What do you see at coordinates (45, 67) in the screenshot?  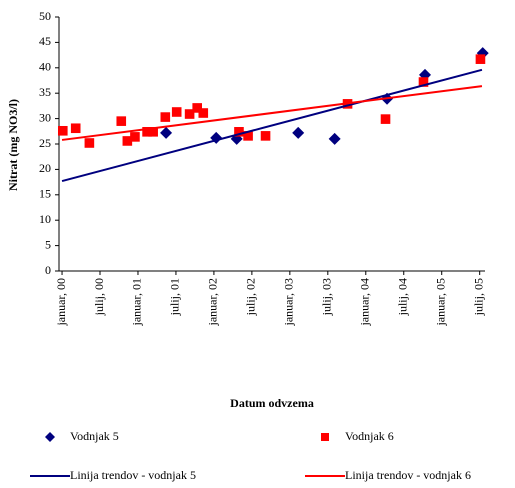 I see `y-tick-label: 40` at bounding box center [45, 67].